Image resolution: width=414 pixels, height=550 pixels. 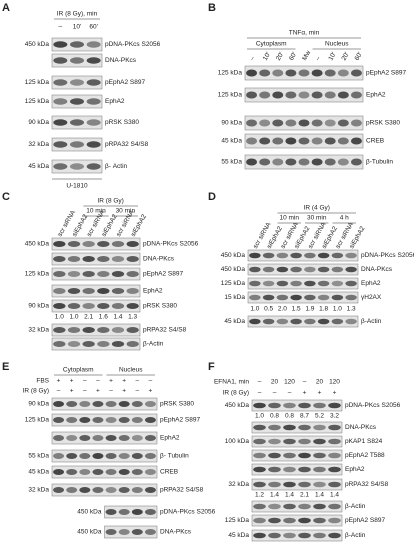 What do you see at coordinates (103, 317) in the screenshot?
I see `quantification: 1.6` at bounding box center [103, 317].